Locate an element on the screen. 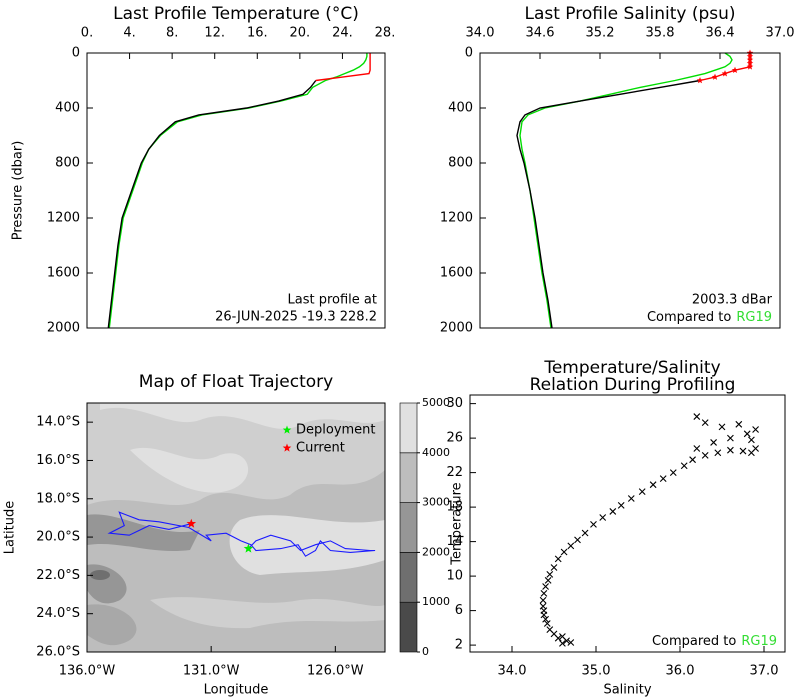  x-tick-label: 20. is located at coordinates (300, 33).